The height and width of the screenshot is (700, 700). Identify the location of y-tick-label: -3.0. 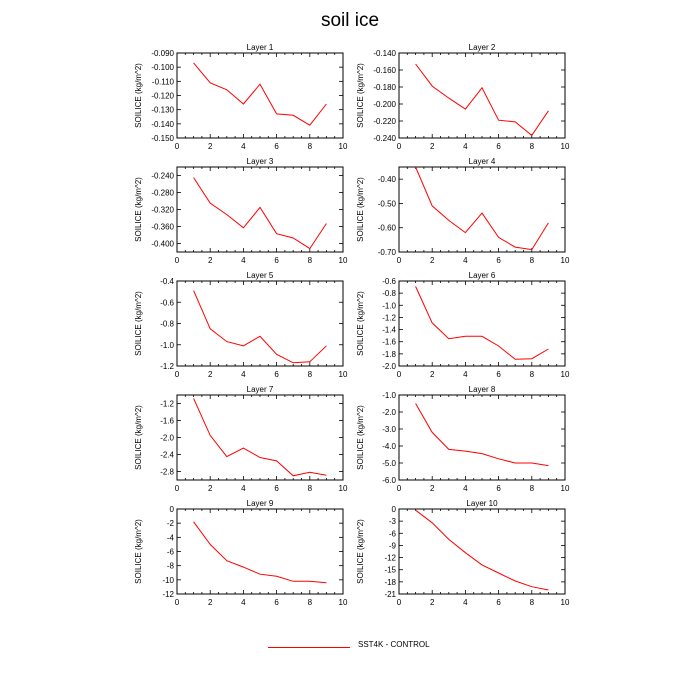
(389, 429).